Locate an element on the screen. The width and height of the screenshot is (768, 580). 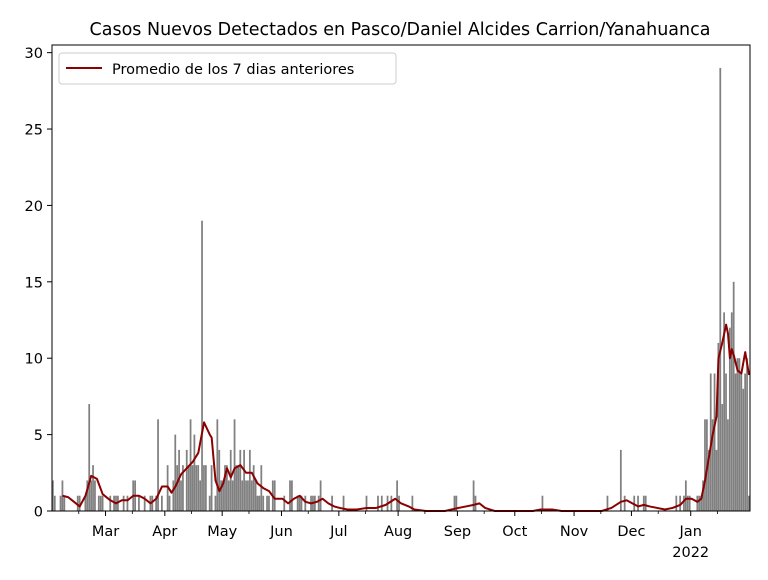
legend: Promedio de los 7 dias anteriores is located at coordinates (227, 68).